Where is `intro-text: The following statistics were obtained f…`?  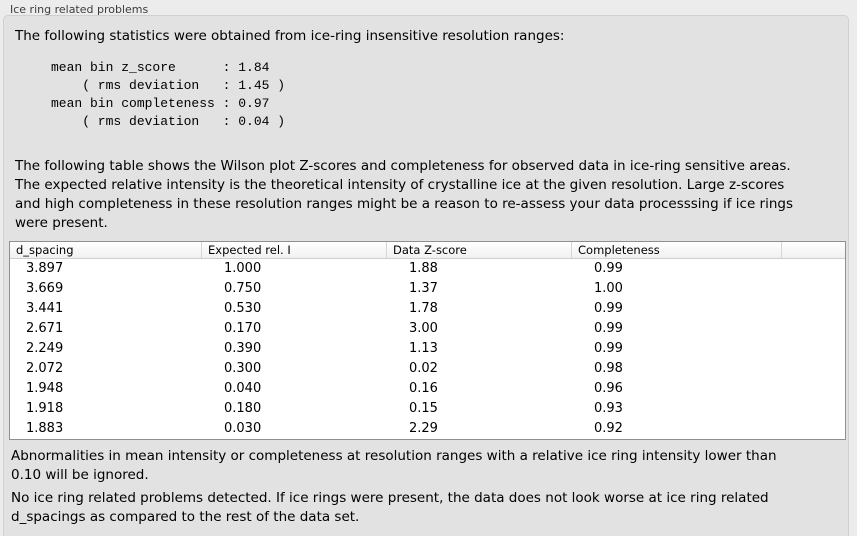
intro-text: The following statistics were obtained f… is located at coordinates (290, 36).